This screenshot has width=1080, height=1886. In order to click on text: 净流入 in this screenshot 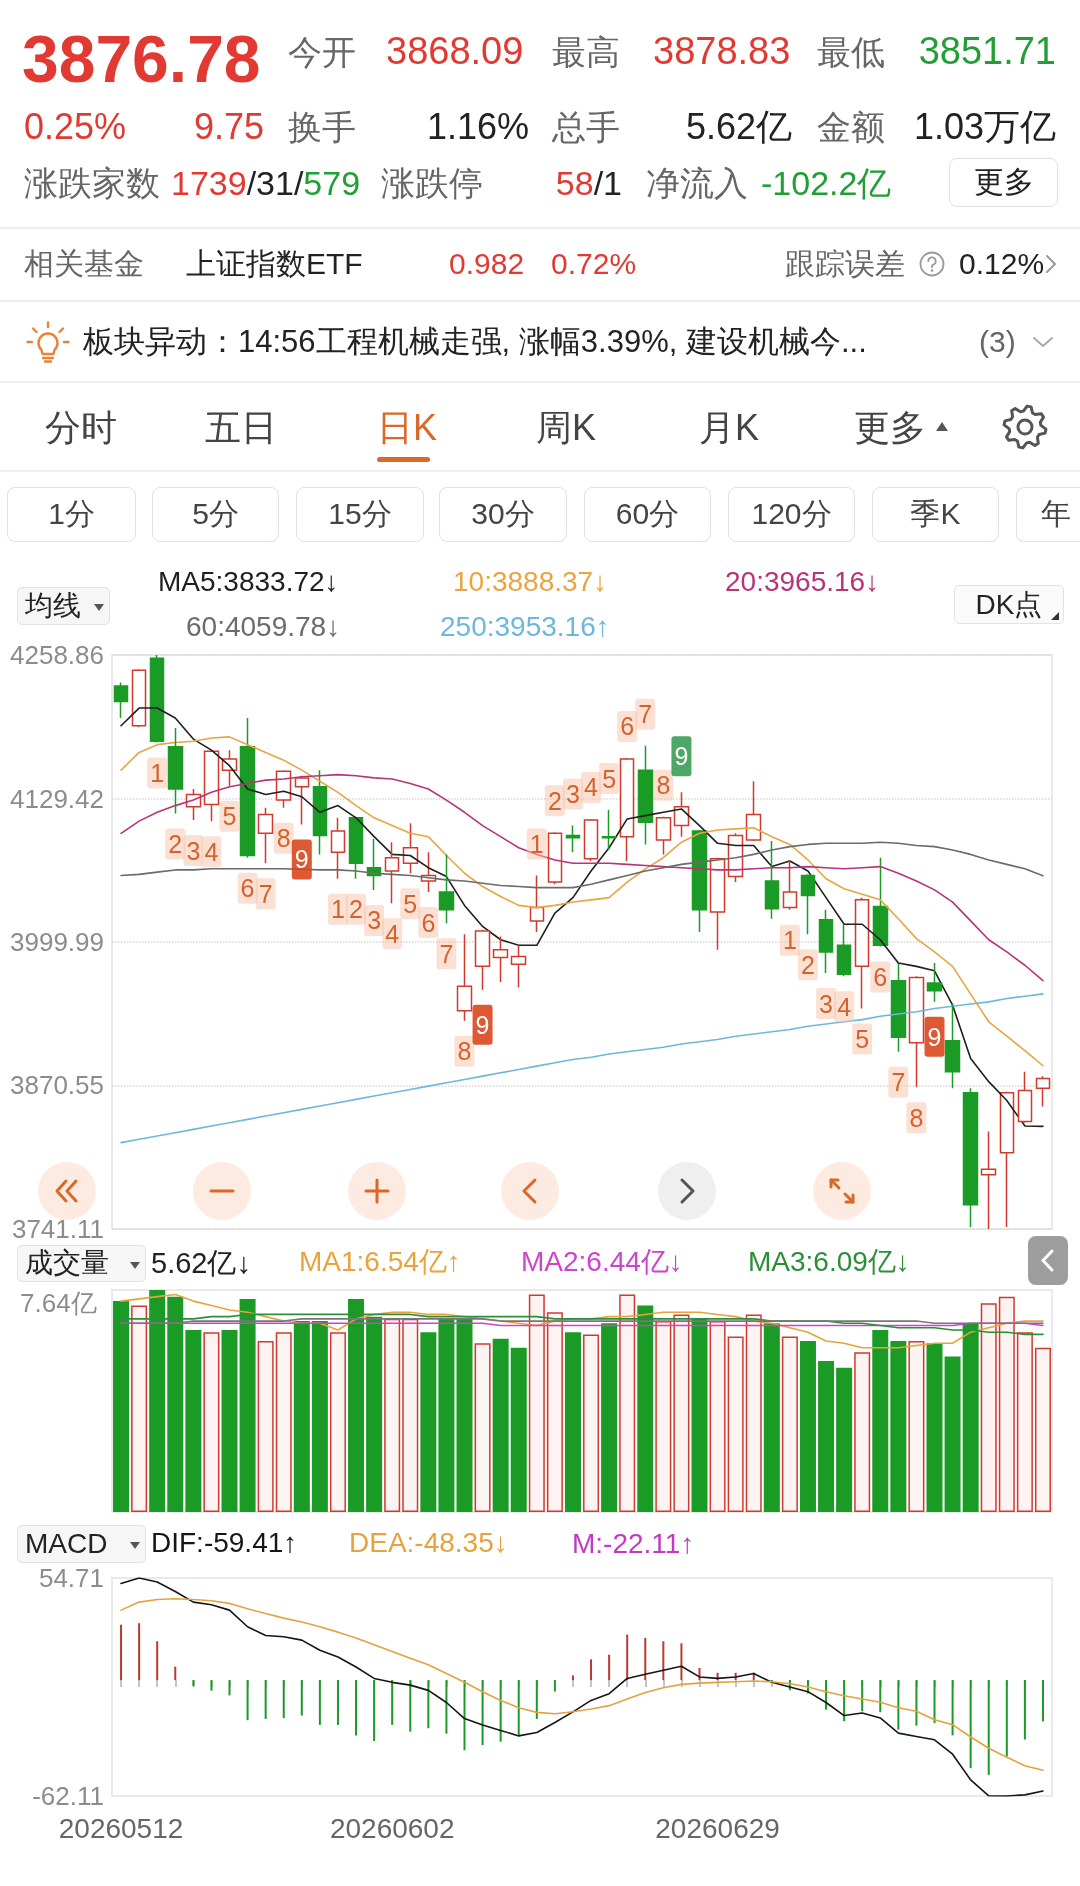, I will do `click(697, 182)`.